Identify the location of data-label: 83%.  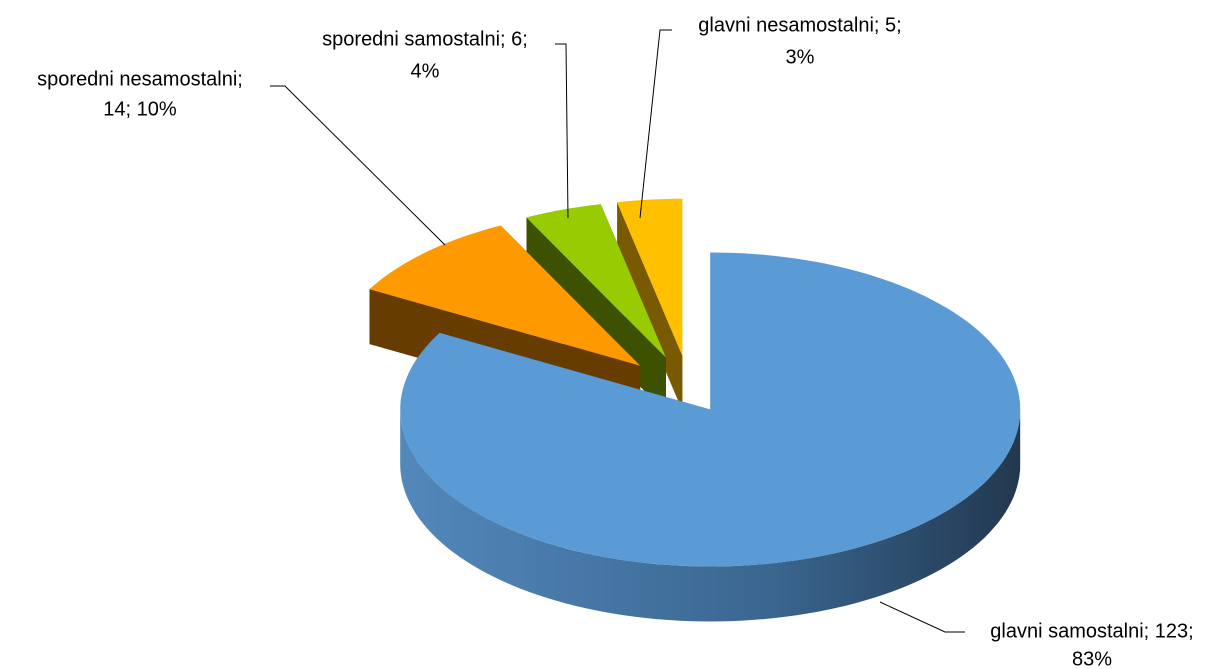
(1092, 658).